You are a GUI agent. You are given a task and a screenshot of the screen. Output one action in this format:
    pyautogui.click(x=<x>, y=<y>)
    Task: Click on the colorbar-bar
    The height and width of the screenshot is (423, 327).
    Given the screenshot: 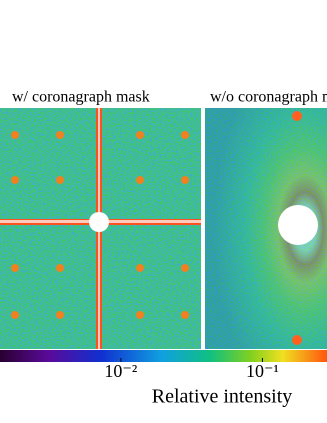 What is the action you would take?
    pyautogui.click(x=163, y=356)
    